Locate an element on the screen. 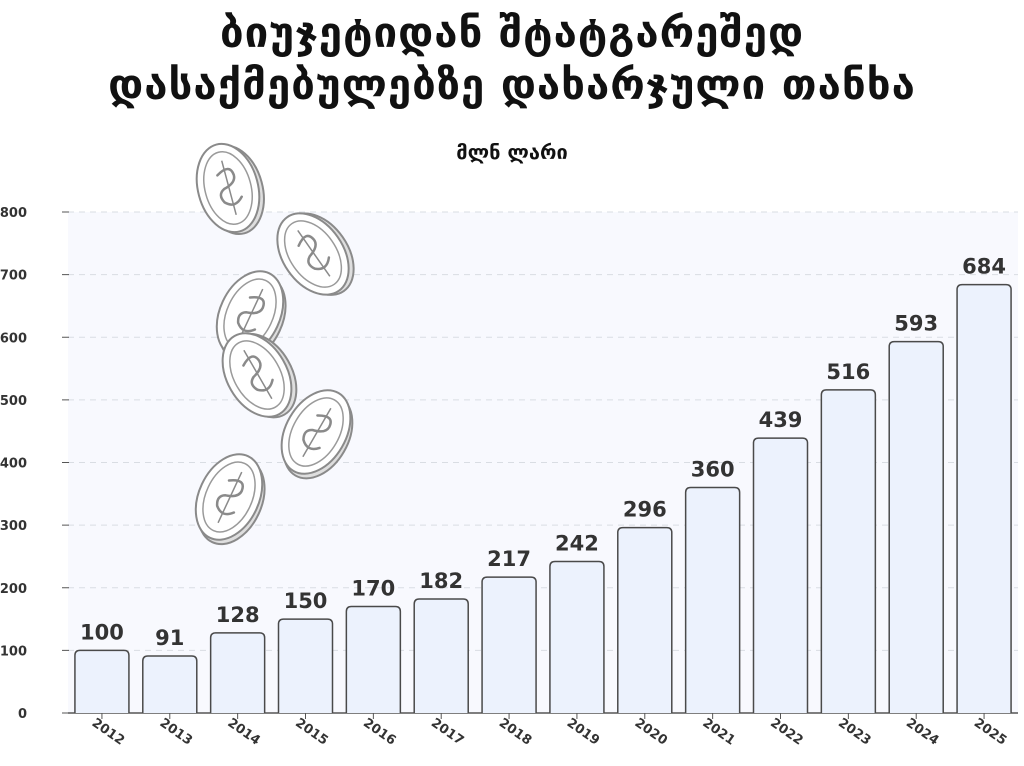 The width and height of the screenshot is (1024, 766). data-label-2012: 100 is located at coordinates (102, 632).